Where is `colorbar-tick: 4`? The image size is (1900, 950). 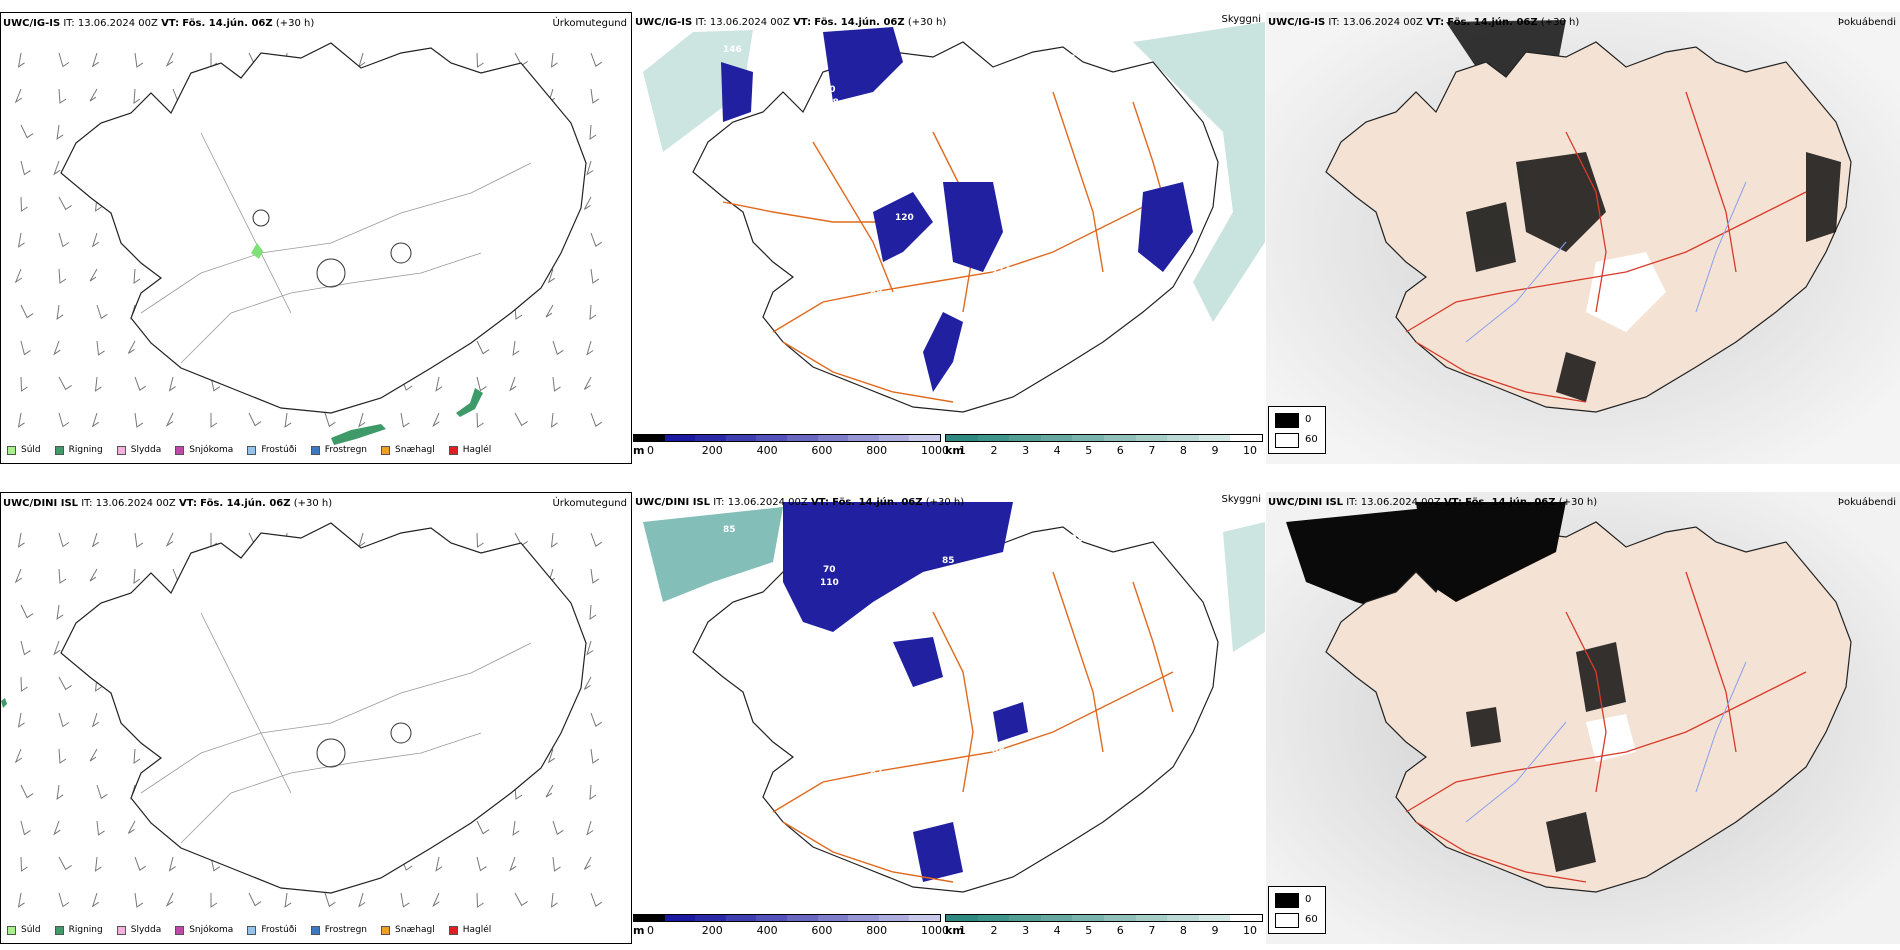
colorbar-tick: 4 is located at coordinates (1057, 450).